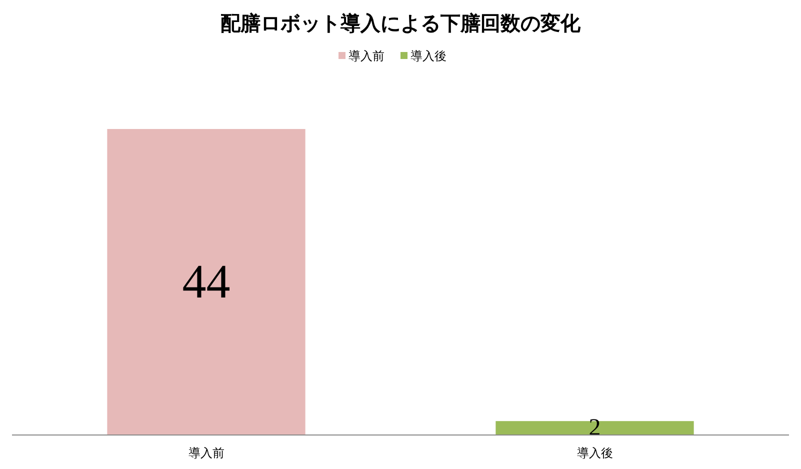  What do you see at coordinates (401, 23) in the screenshot?
I see `chart-title: 配膳ロボット導入による下膳回数の変化` at bounding box center [401, 23].